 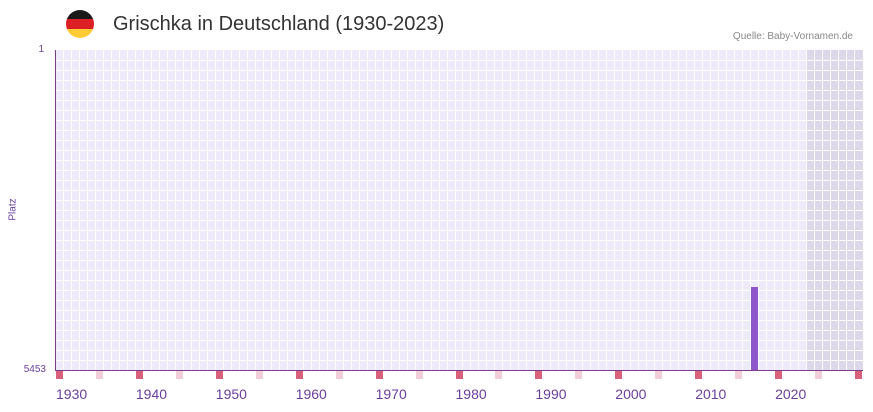 What do you see at coordinates (80, 33) in the screenshot?
I see `flag-stripe-gold` at bounding box center [80, 33].